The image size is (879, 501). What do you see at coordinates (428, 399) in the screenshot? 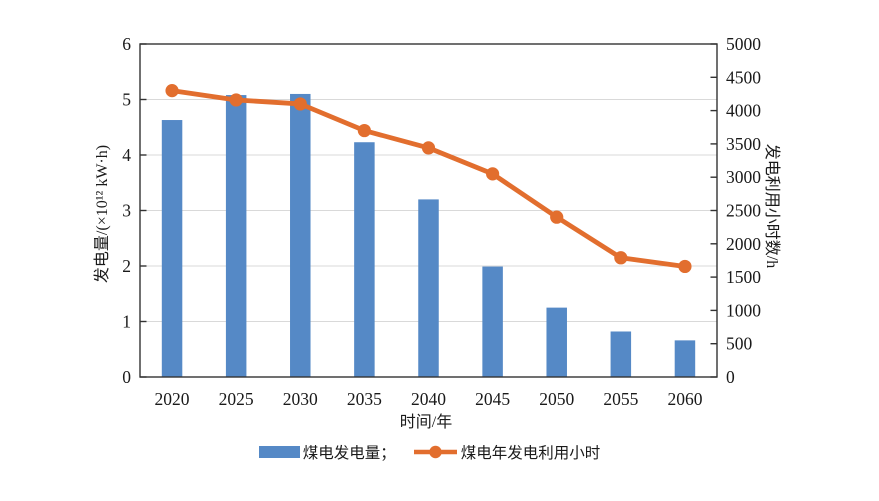
I see `x-axis-tick-label: 2040` at bounding box center [428, 399].